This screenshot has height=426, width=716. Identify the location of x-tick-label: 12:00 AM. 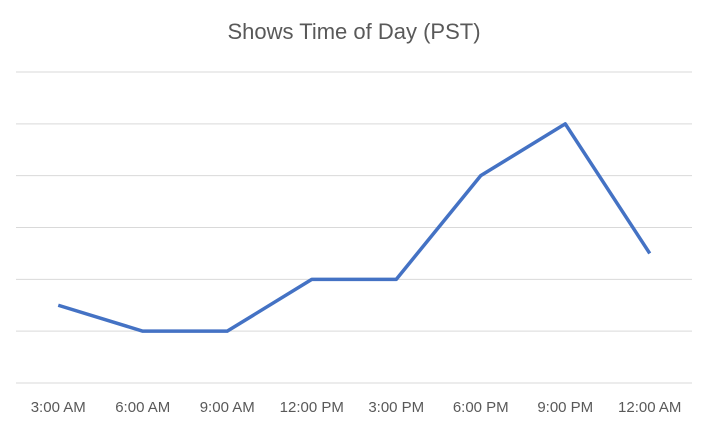
(649, 407).